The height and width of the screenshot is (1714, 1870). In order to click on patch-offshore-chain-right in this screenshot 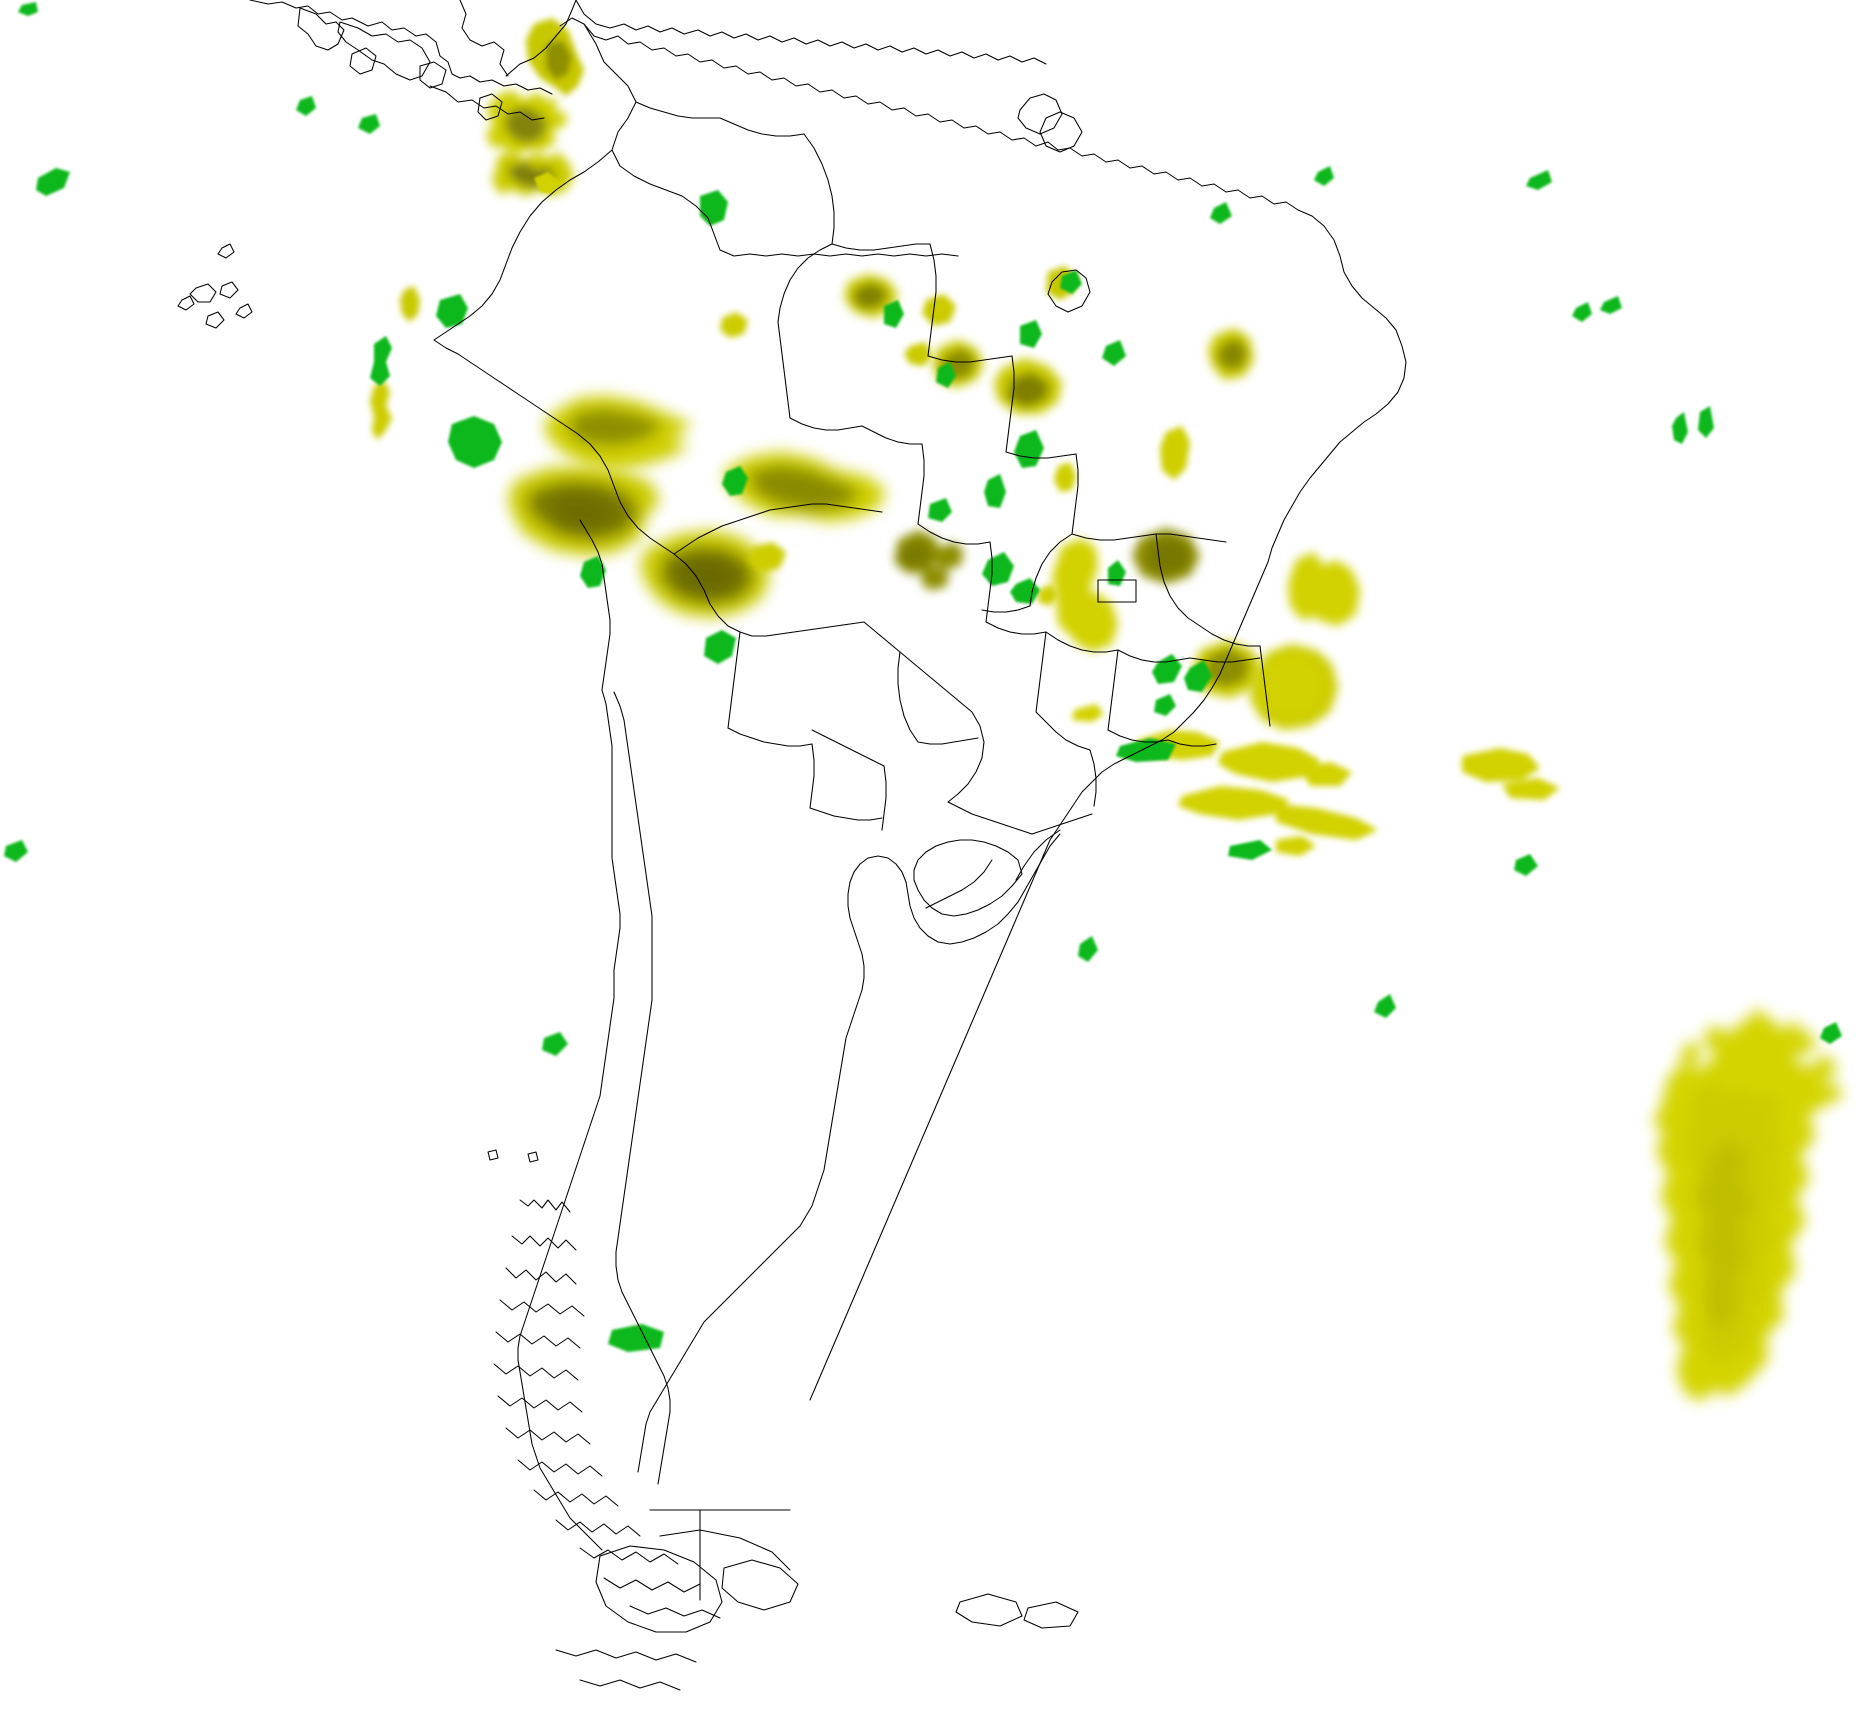, I will do `click(1511, 774)`.